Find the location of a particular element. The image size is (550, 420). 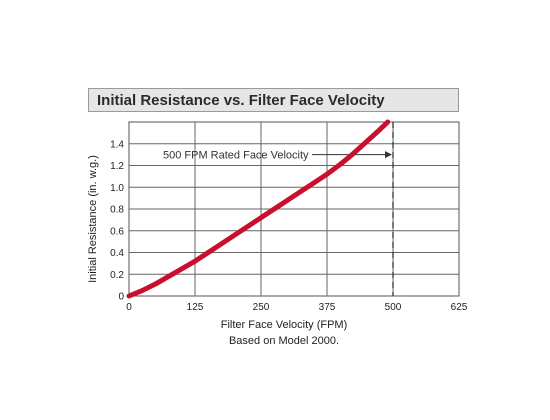

y-tick-label: 0.2 is located at coordinates (117, 275).